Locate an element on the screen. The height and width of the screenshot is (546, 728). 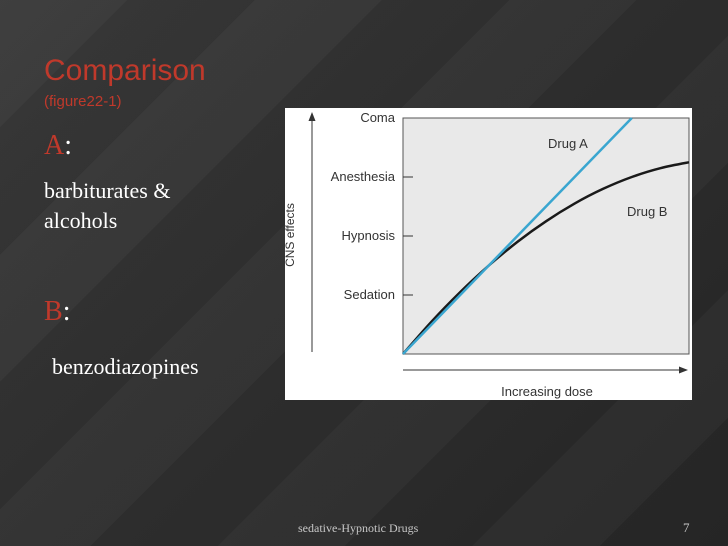
drug-a-line is located at coordinates (517, 236).